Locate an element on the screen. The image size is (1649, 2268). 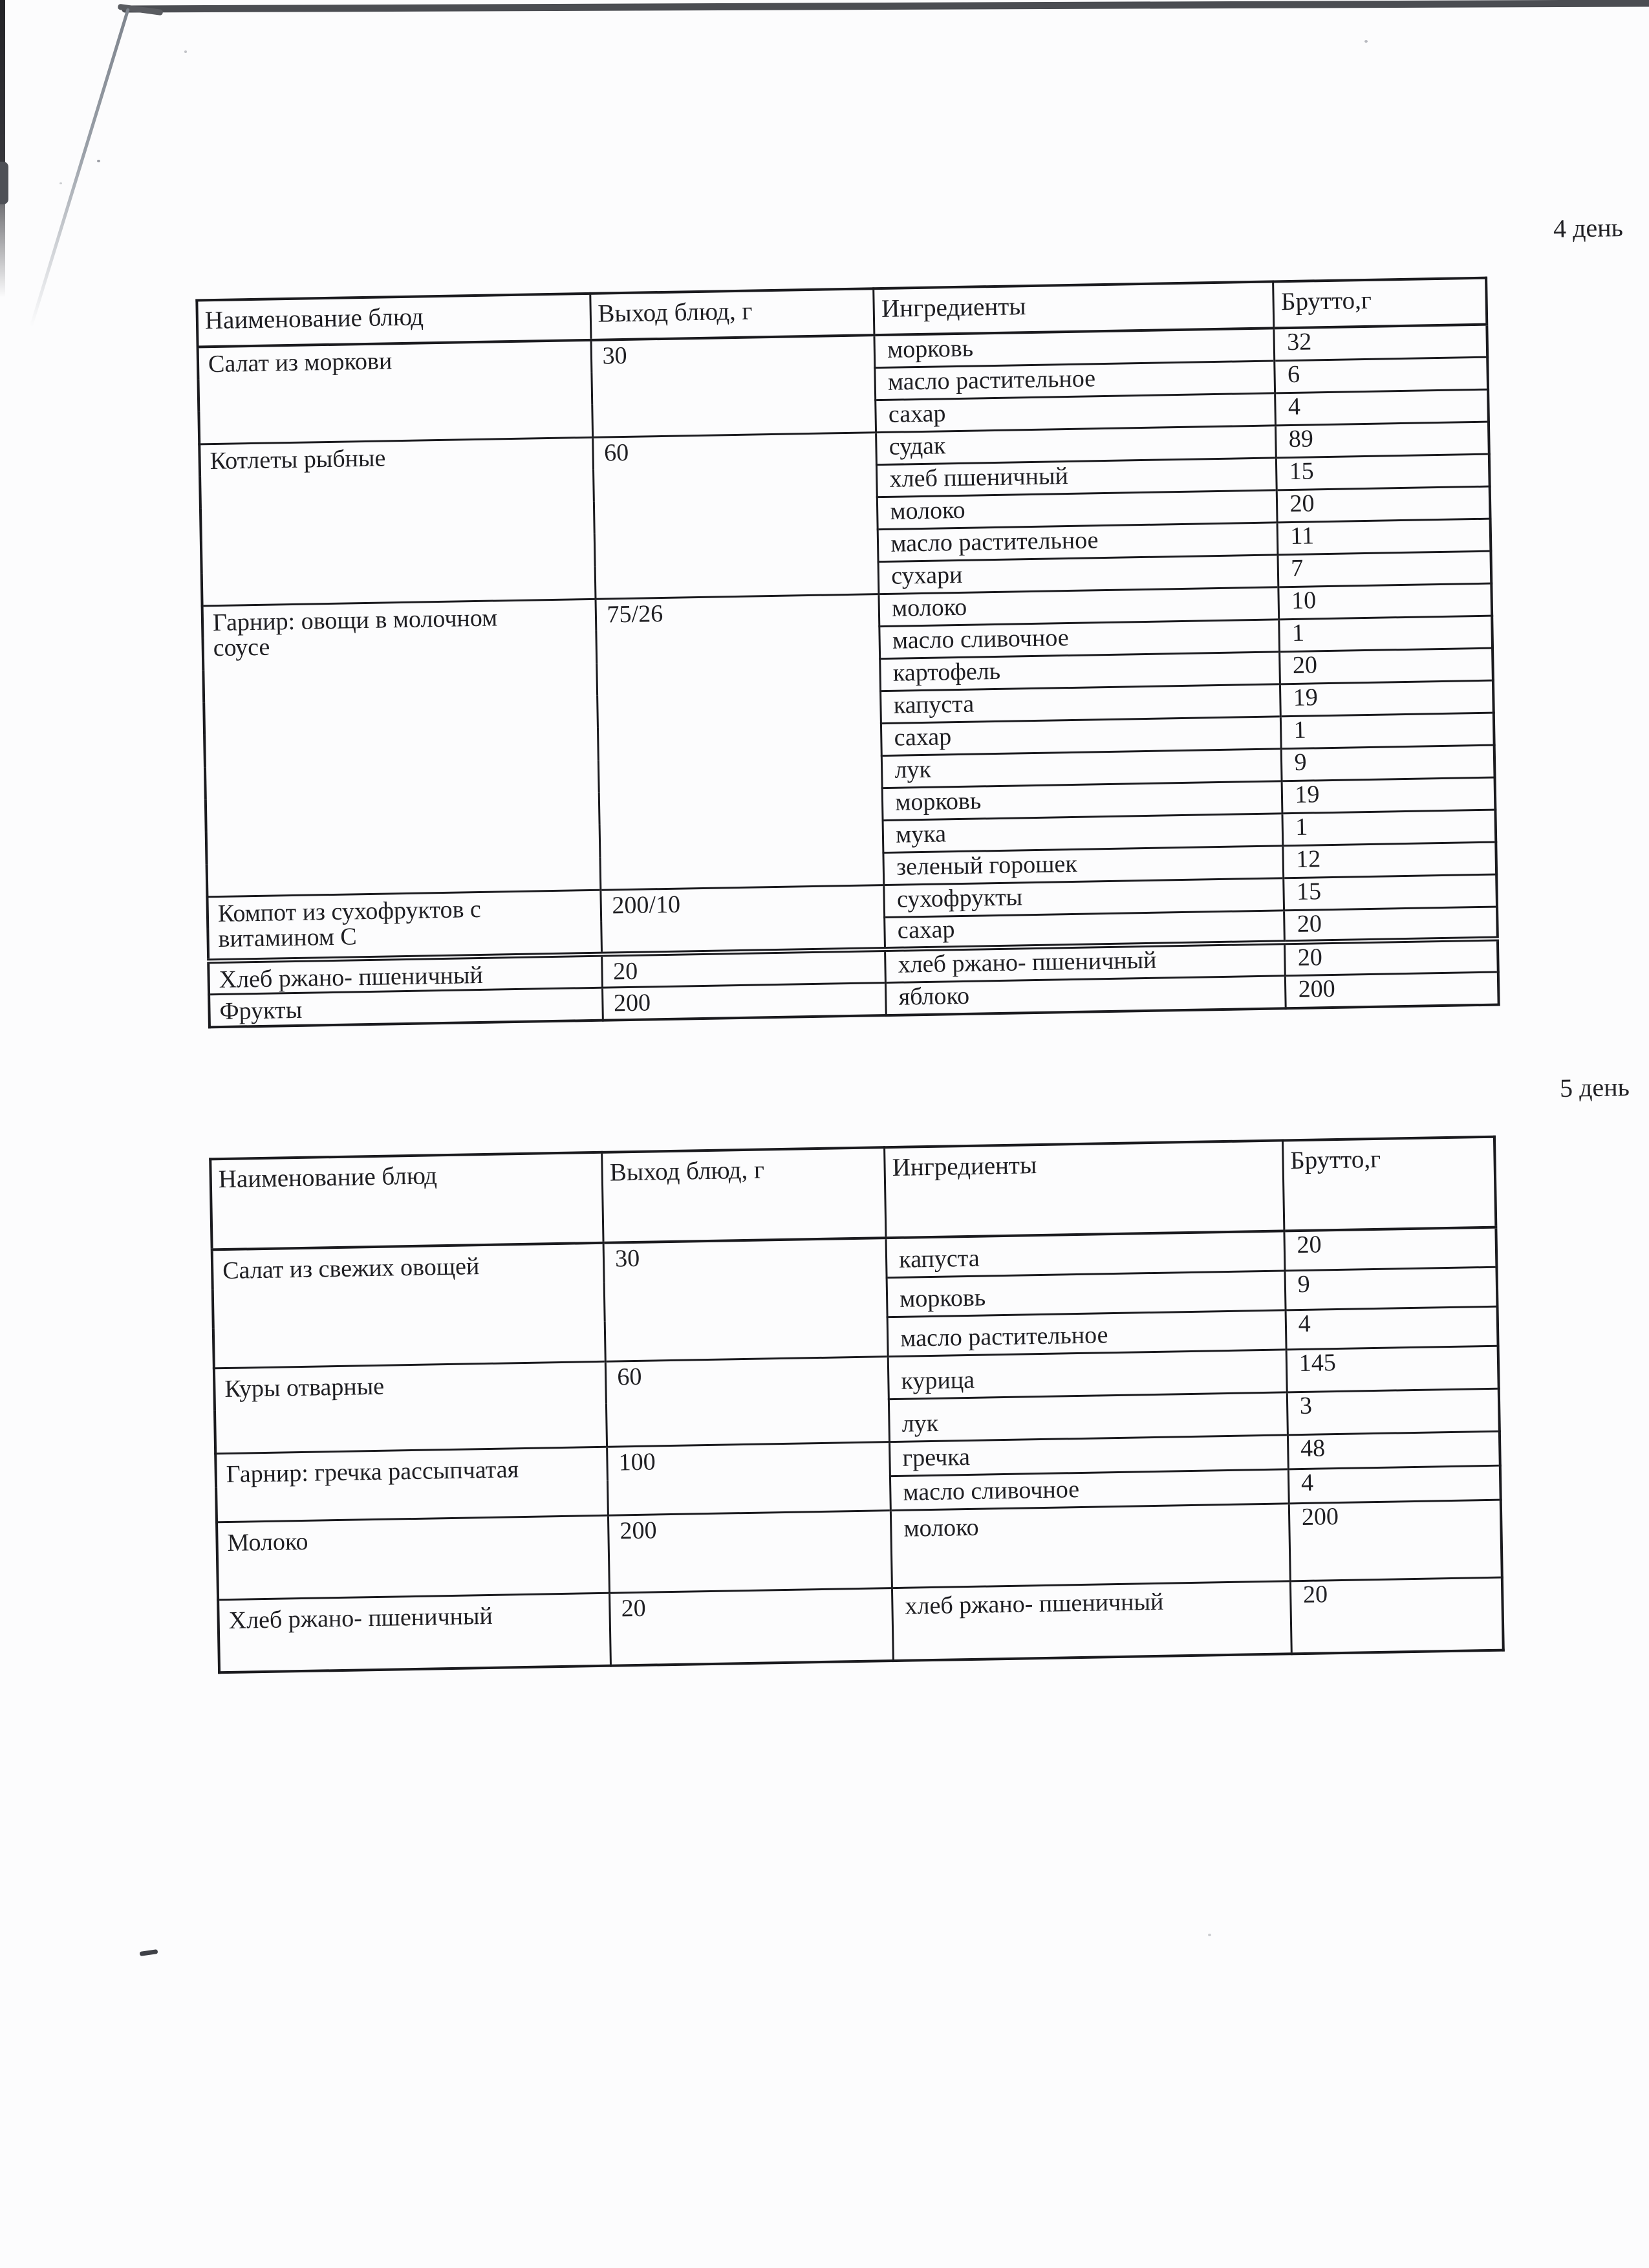
dish-cell: Салат из моркови is located at coordinates (395, 392).